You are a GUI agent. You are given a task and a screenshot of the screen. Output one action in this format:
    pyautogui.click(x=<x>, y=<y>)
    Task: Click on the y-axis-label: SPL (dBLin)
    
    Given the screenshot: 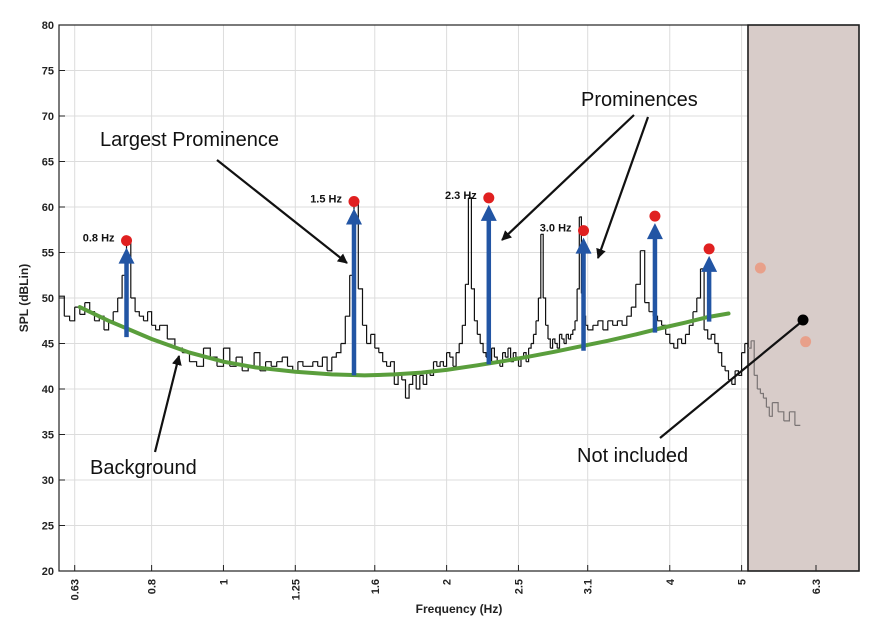 What is the action you would take?
    pyautogui.click(x=24, y=298)
    